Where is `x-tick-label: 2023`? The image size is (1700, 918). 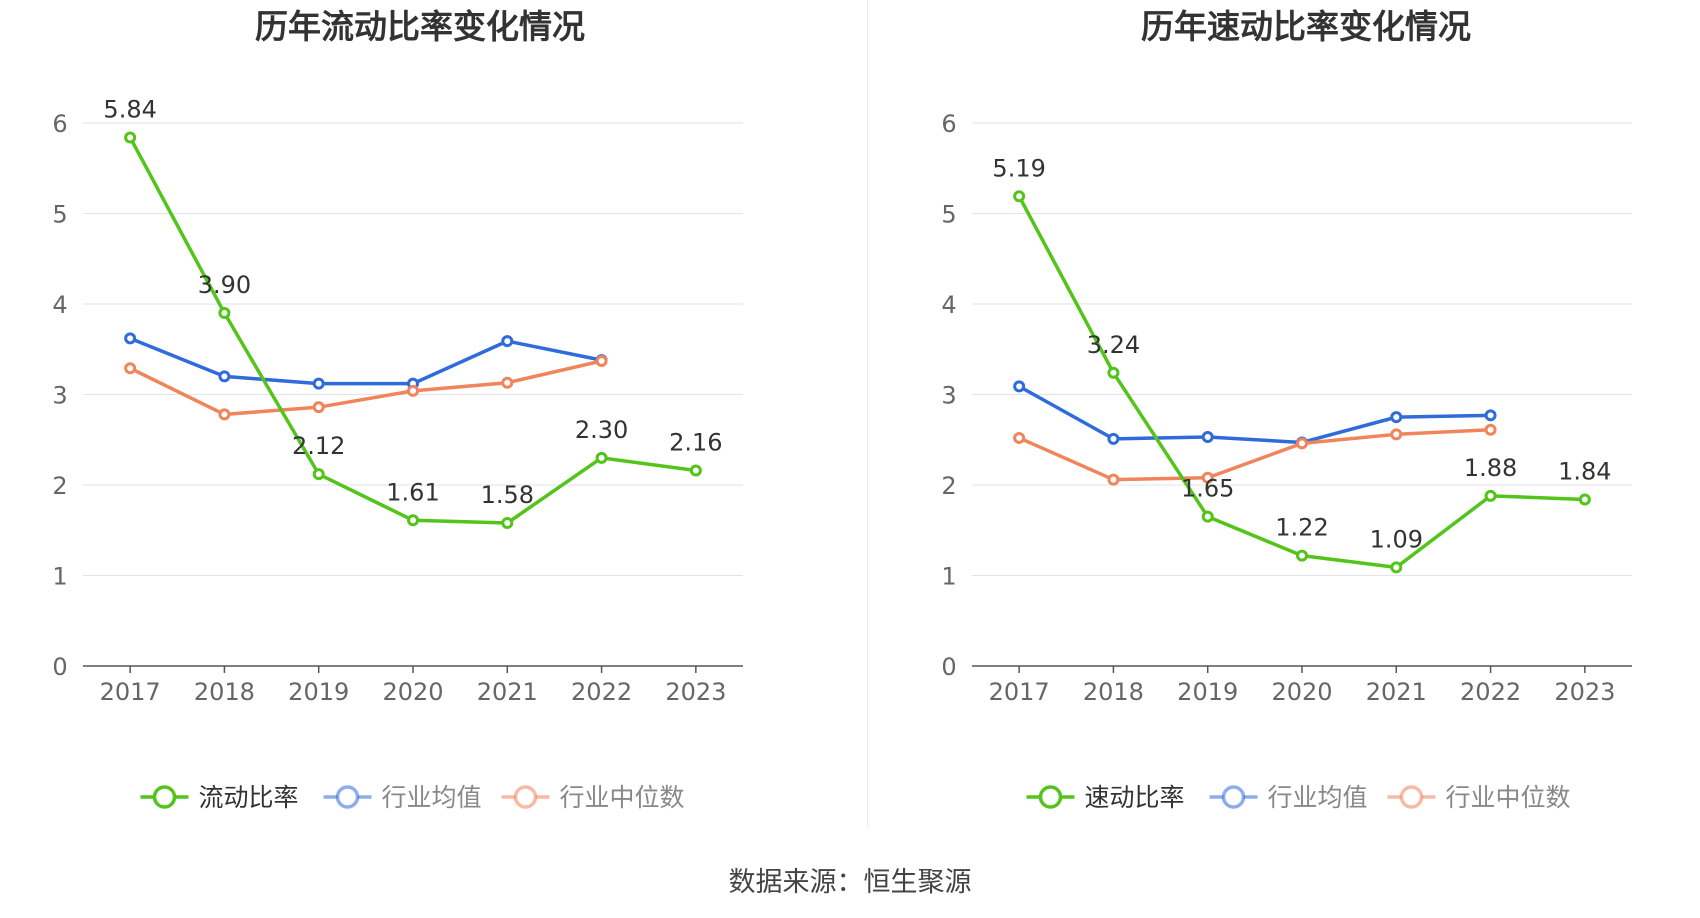 x-tick-label: 2023 is located at coordinates (695, 692).